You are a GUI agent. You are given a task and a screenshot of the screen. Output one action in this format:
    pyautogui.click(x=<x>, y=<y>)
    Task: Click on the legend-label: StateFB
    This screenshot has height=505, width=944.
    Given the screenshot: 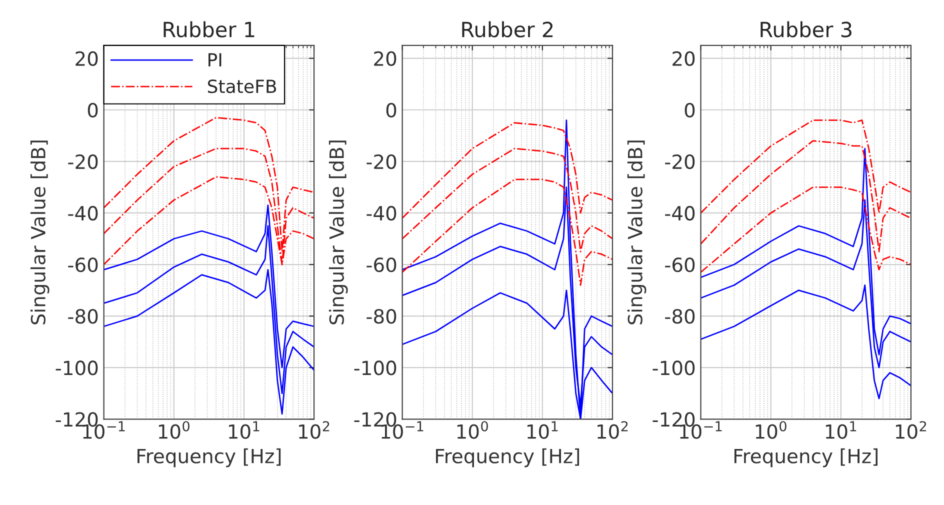 What is the action you would take?
    pyautogui.click(x=242, y=86)
    